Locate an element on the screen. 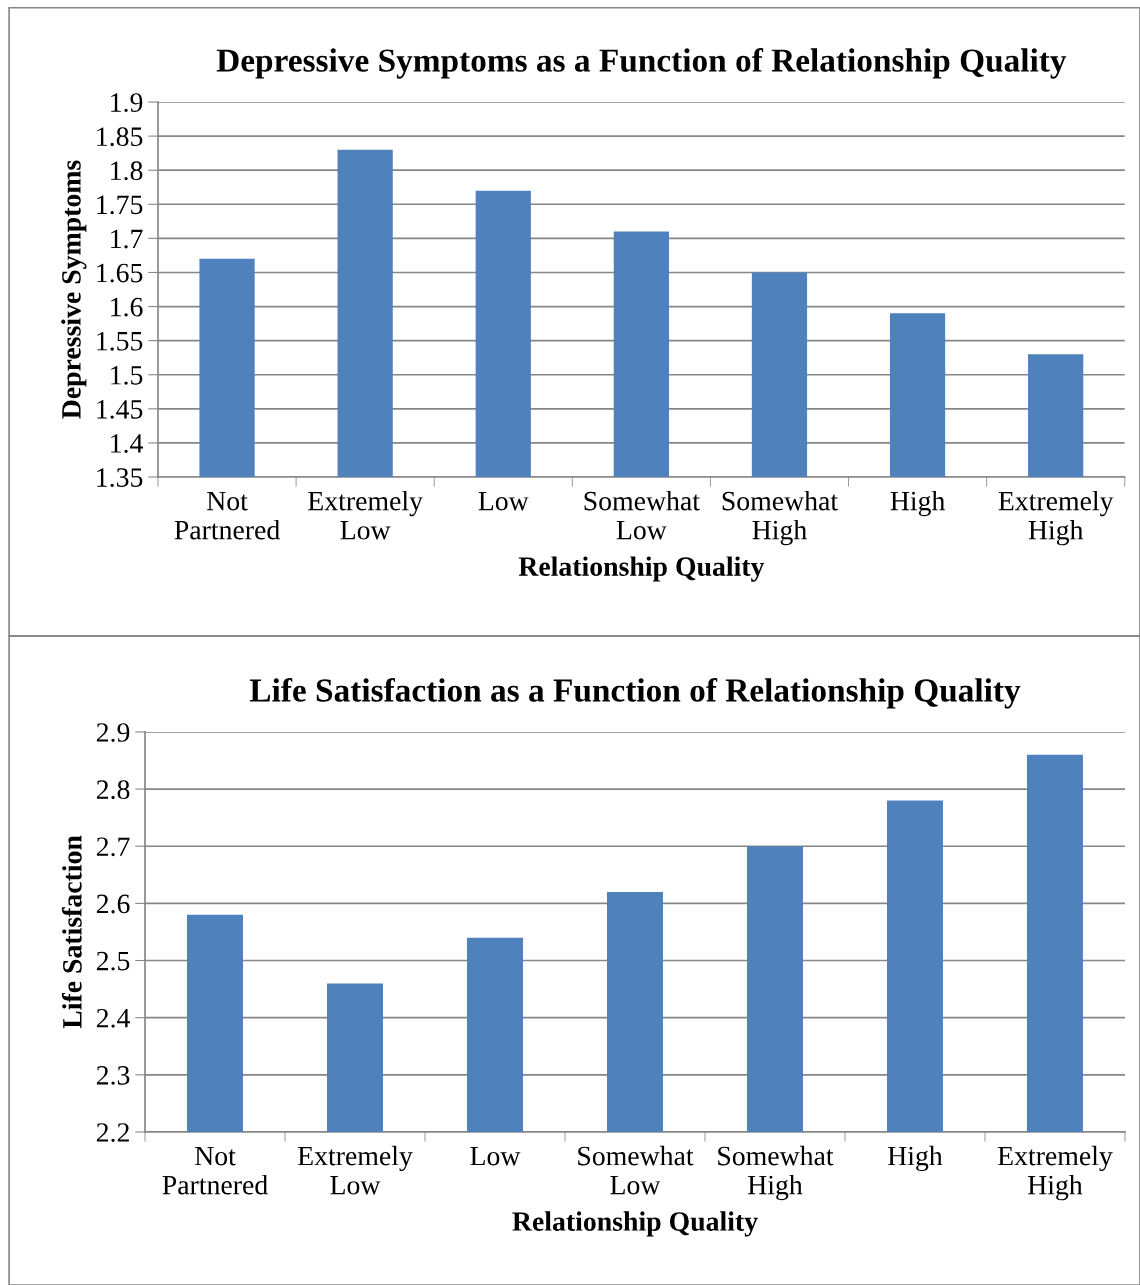 This screenshot has height=1285, width=1140. chart-title: Life Satisfaction as a Function of Relationship Quality is located at coordinates (635, 693).